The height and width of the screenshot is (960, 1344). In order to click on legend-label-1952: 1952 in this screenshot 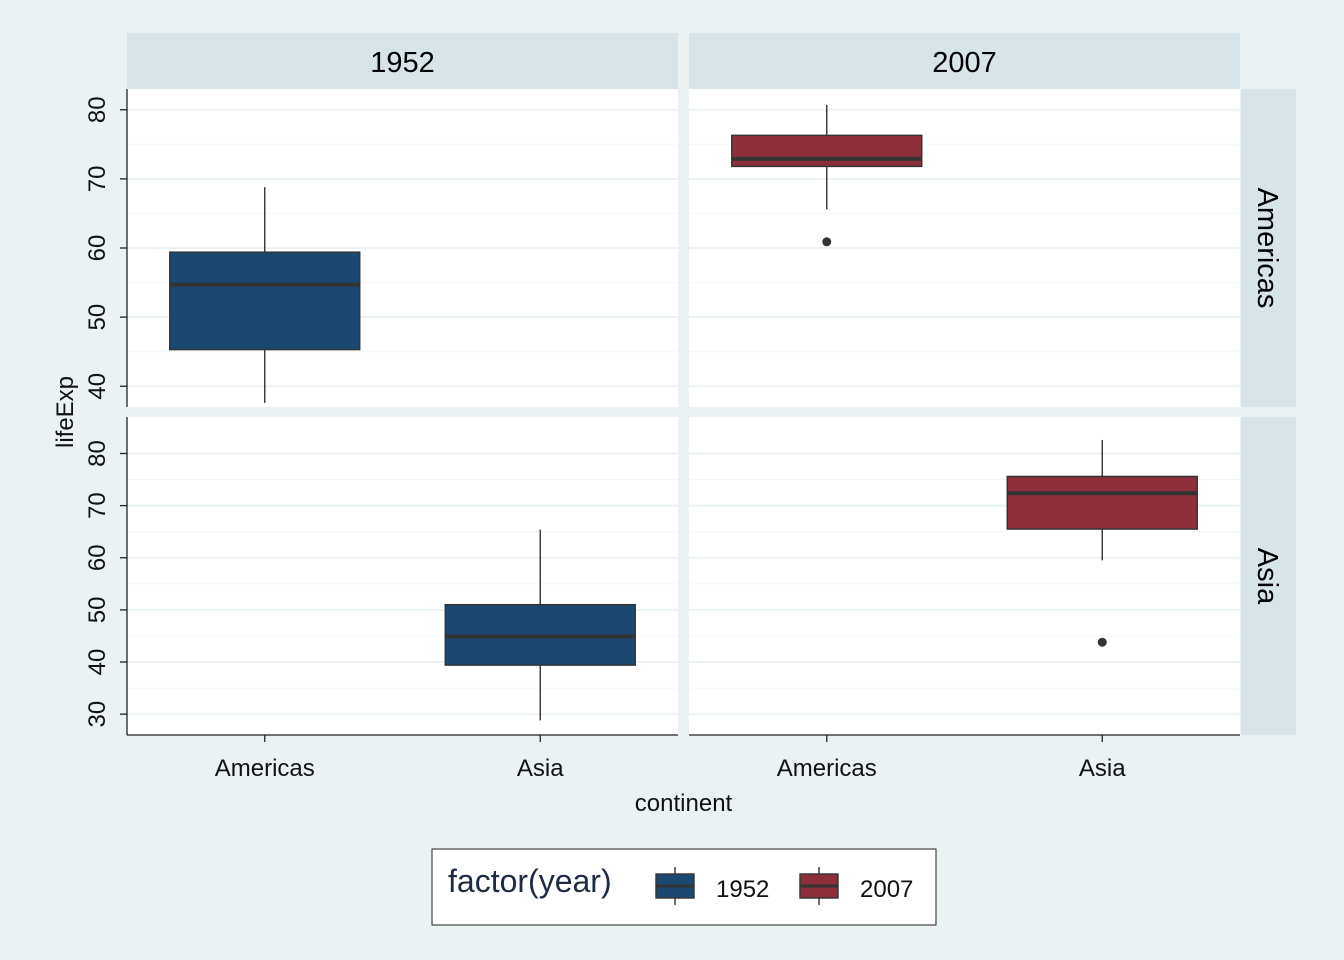, I will do `click(742, 889)`.